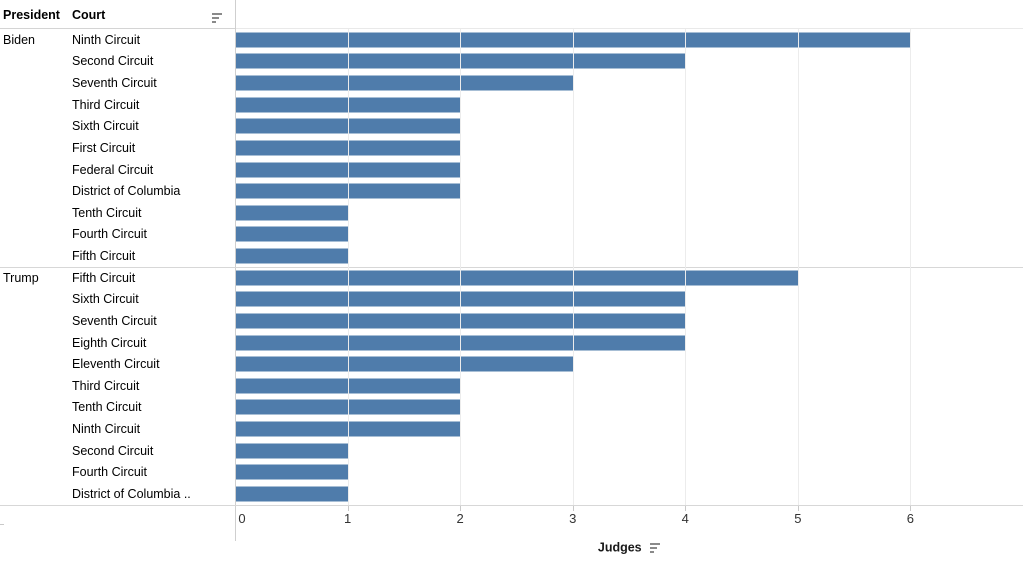  What do you see at coordinates (116, 364) in the screenshot?
I see `court-label: Eleventh Circuit` at bounding box center [116, 364].